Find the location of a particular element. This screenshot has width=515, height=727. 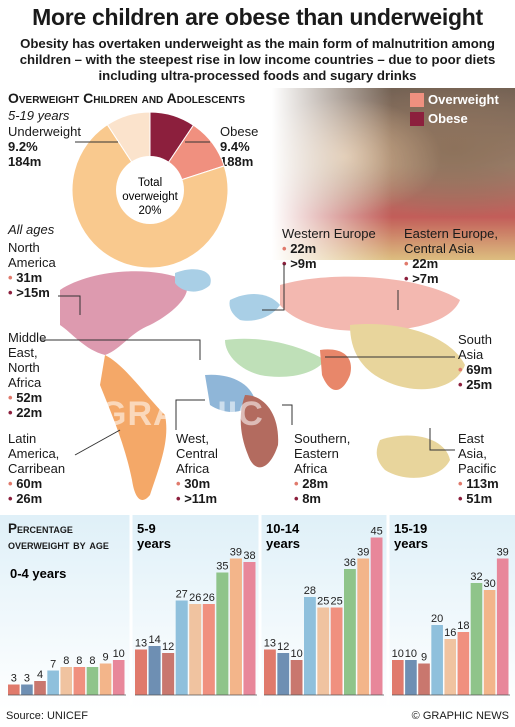

underweight-name: Underweight is located at coordinates (44, 131).